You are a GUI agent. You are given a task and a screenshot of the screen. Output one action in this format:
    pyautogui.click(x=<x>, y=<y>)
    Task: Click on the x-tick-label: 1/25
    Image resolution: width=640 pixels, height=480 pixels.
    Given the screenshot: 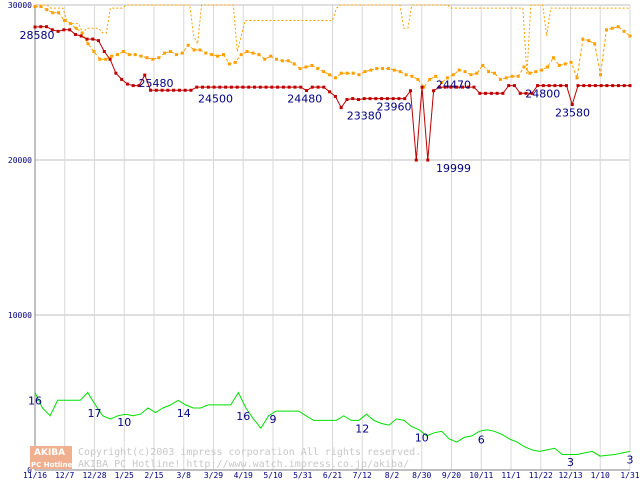 What is the action you would take?
    pyautogui.click(x=124, y=475)
    